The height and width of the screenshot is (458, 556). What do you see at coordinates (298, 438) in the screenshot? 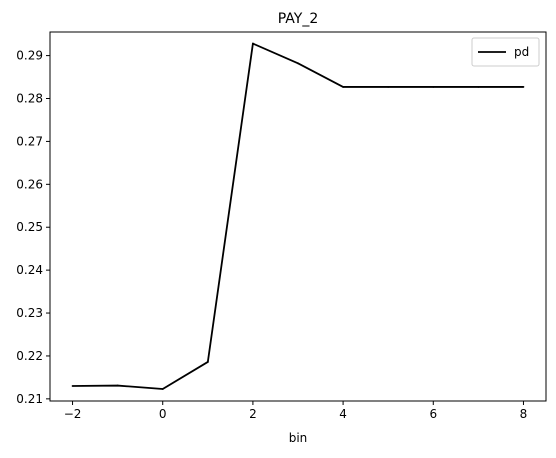
I see `x-axis-label: bin` at bounding box center [298, 438].